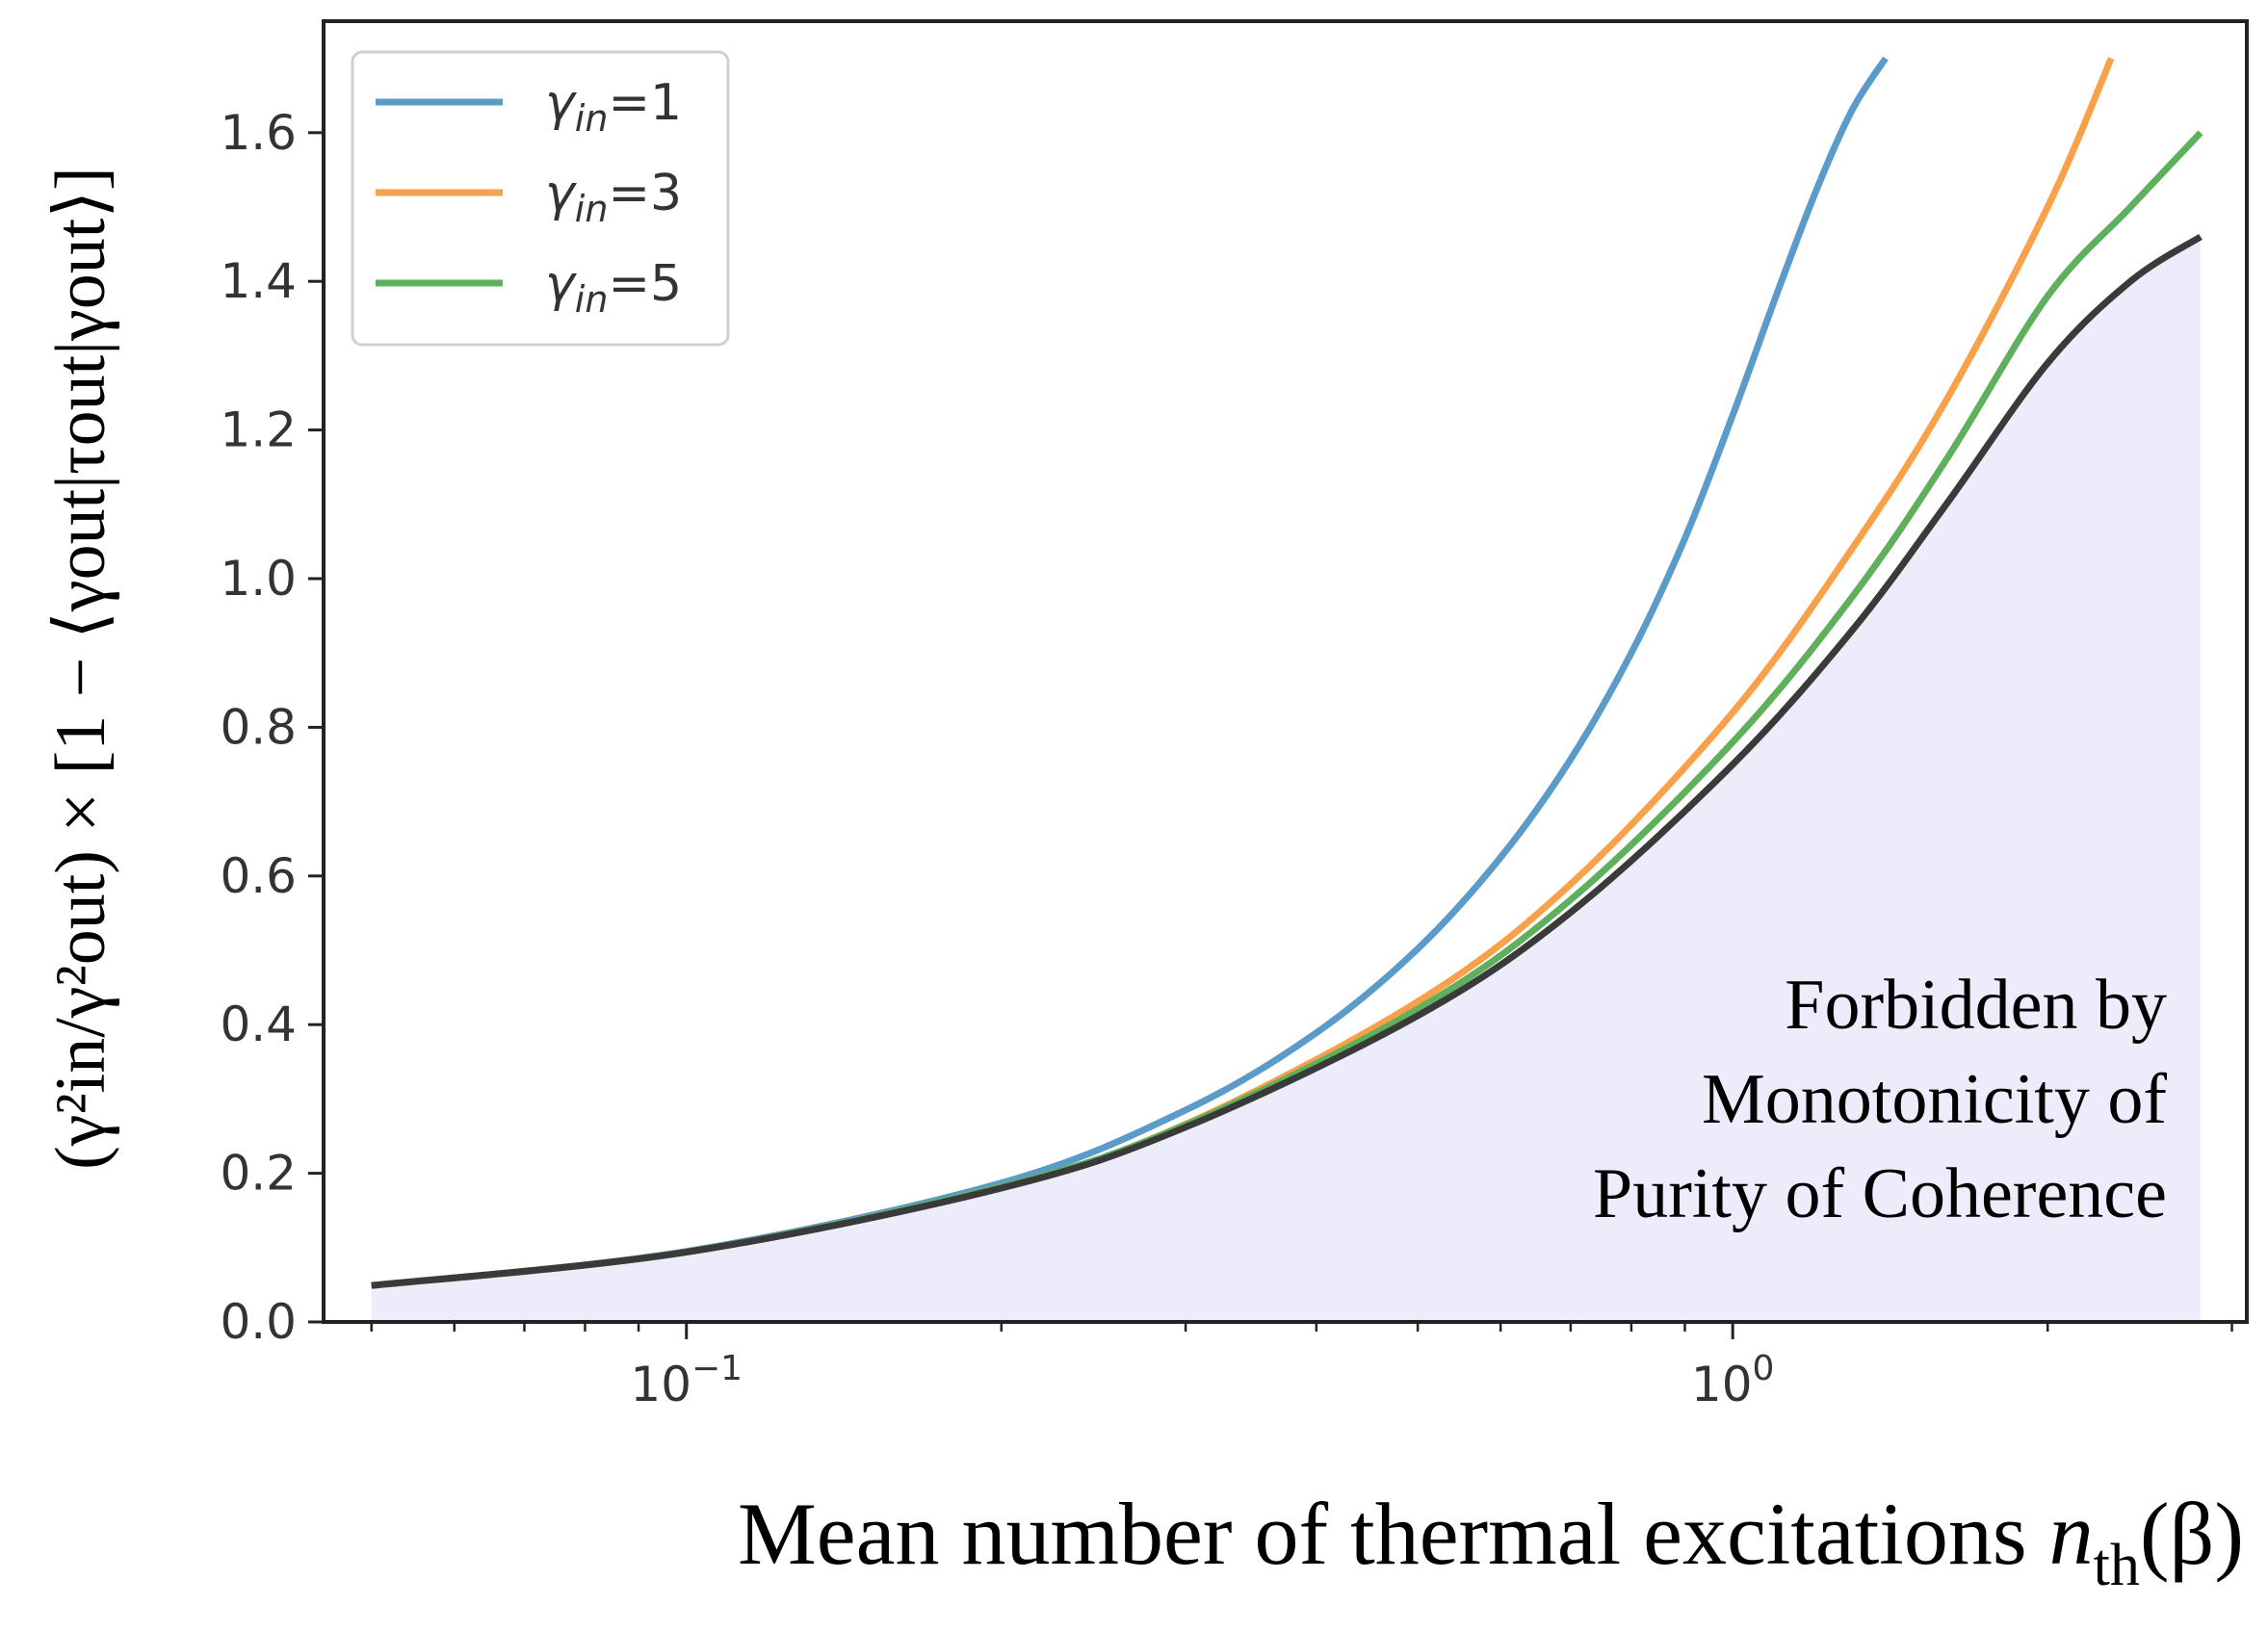 Image resolution: width=2268 pixels, height=1631 pixels. What do you see at coordinates (613, 288) in the screenshot?
I see `legend-label: γin=5` at bounding box center [613, 288].